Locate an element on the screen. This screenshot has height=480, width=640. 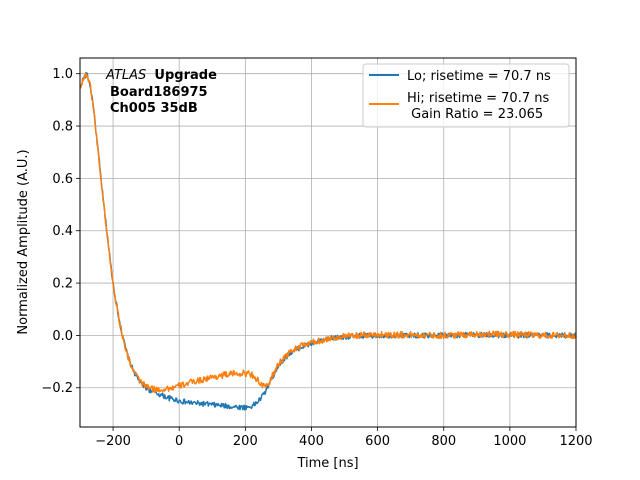
y-tick-label: 0.0 is located at coordinates (62, 336).